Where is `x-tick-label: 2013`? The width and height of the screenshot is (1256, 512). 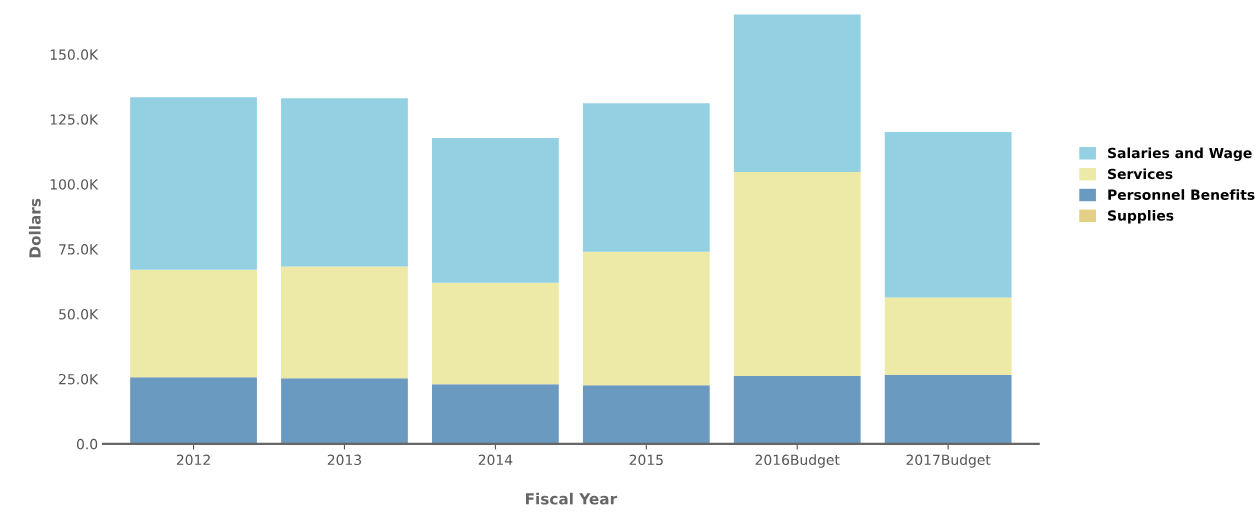 x-tick-label: 2013 is located at coordinates (344, 460).